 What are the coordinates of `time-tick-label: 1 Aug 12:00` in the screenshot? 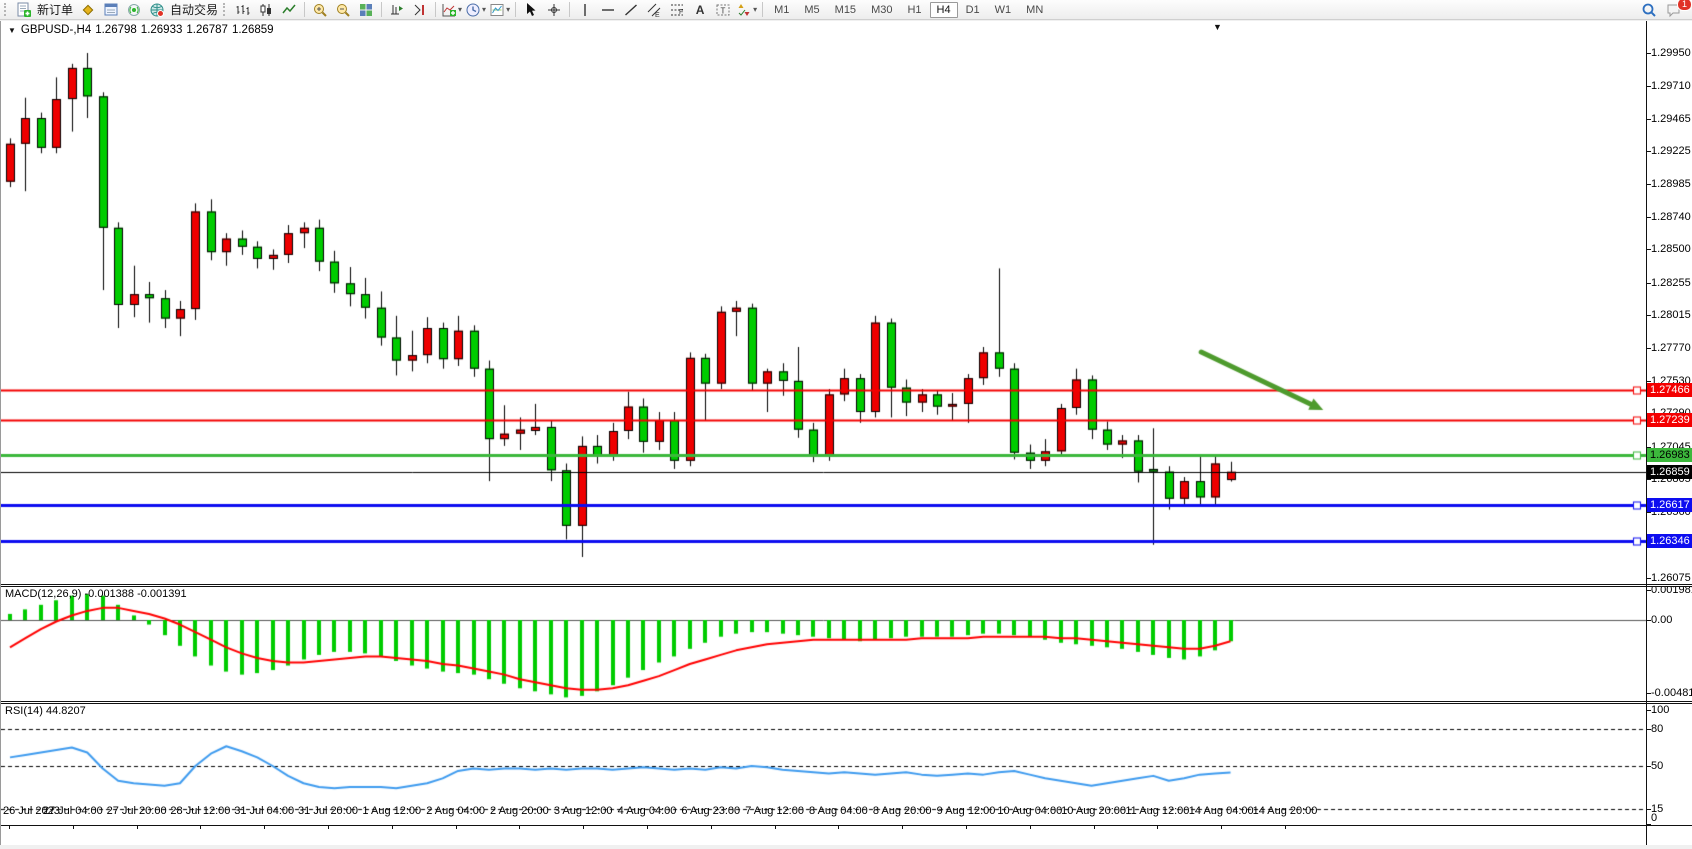 It's located at (392, 811).